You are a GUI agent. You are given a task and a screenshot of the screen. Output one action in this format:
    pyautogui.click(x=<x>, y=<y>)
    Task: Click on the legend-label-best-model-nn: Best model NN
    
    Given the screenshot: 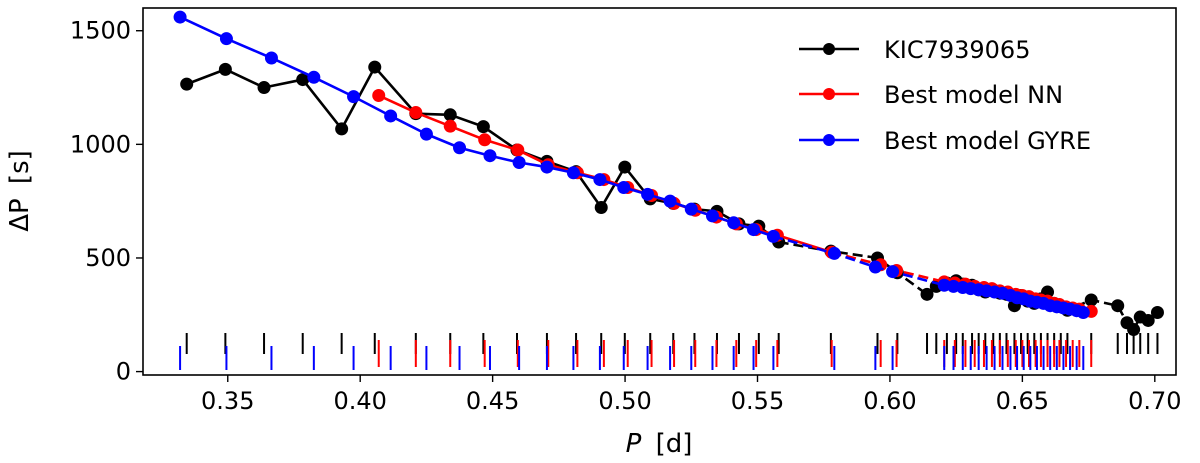 What is the action you would take?
    pyautogui.click(x=973, y=95)
    